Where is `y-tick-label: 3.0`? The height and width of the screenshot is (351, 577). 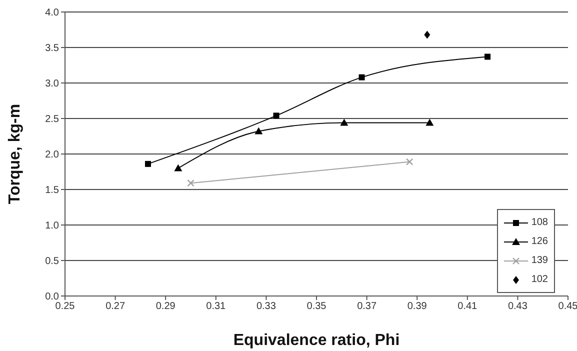 y-tick-label: 3.0 is located at coordinates (52, 84).